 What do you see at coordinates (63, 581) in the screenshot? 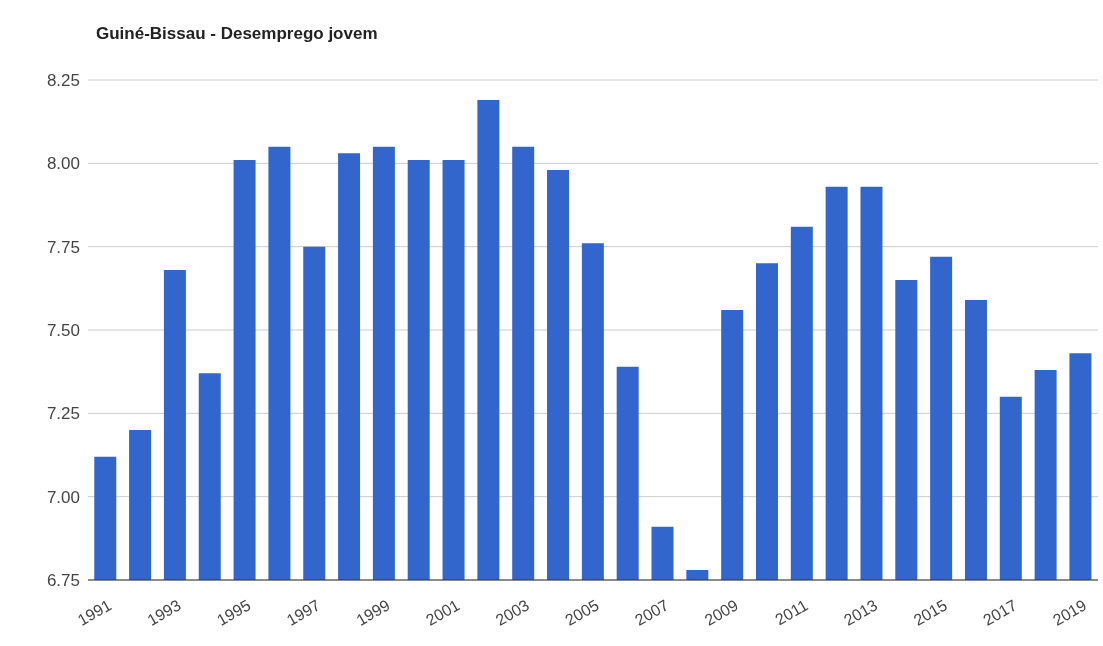
I see `y-tick-label: 6.75` at bounding box center [63, 581].